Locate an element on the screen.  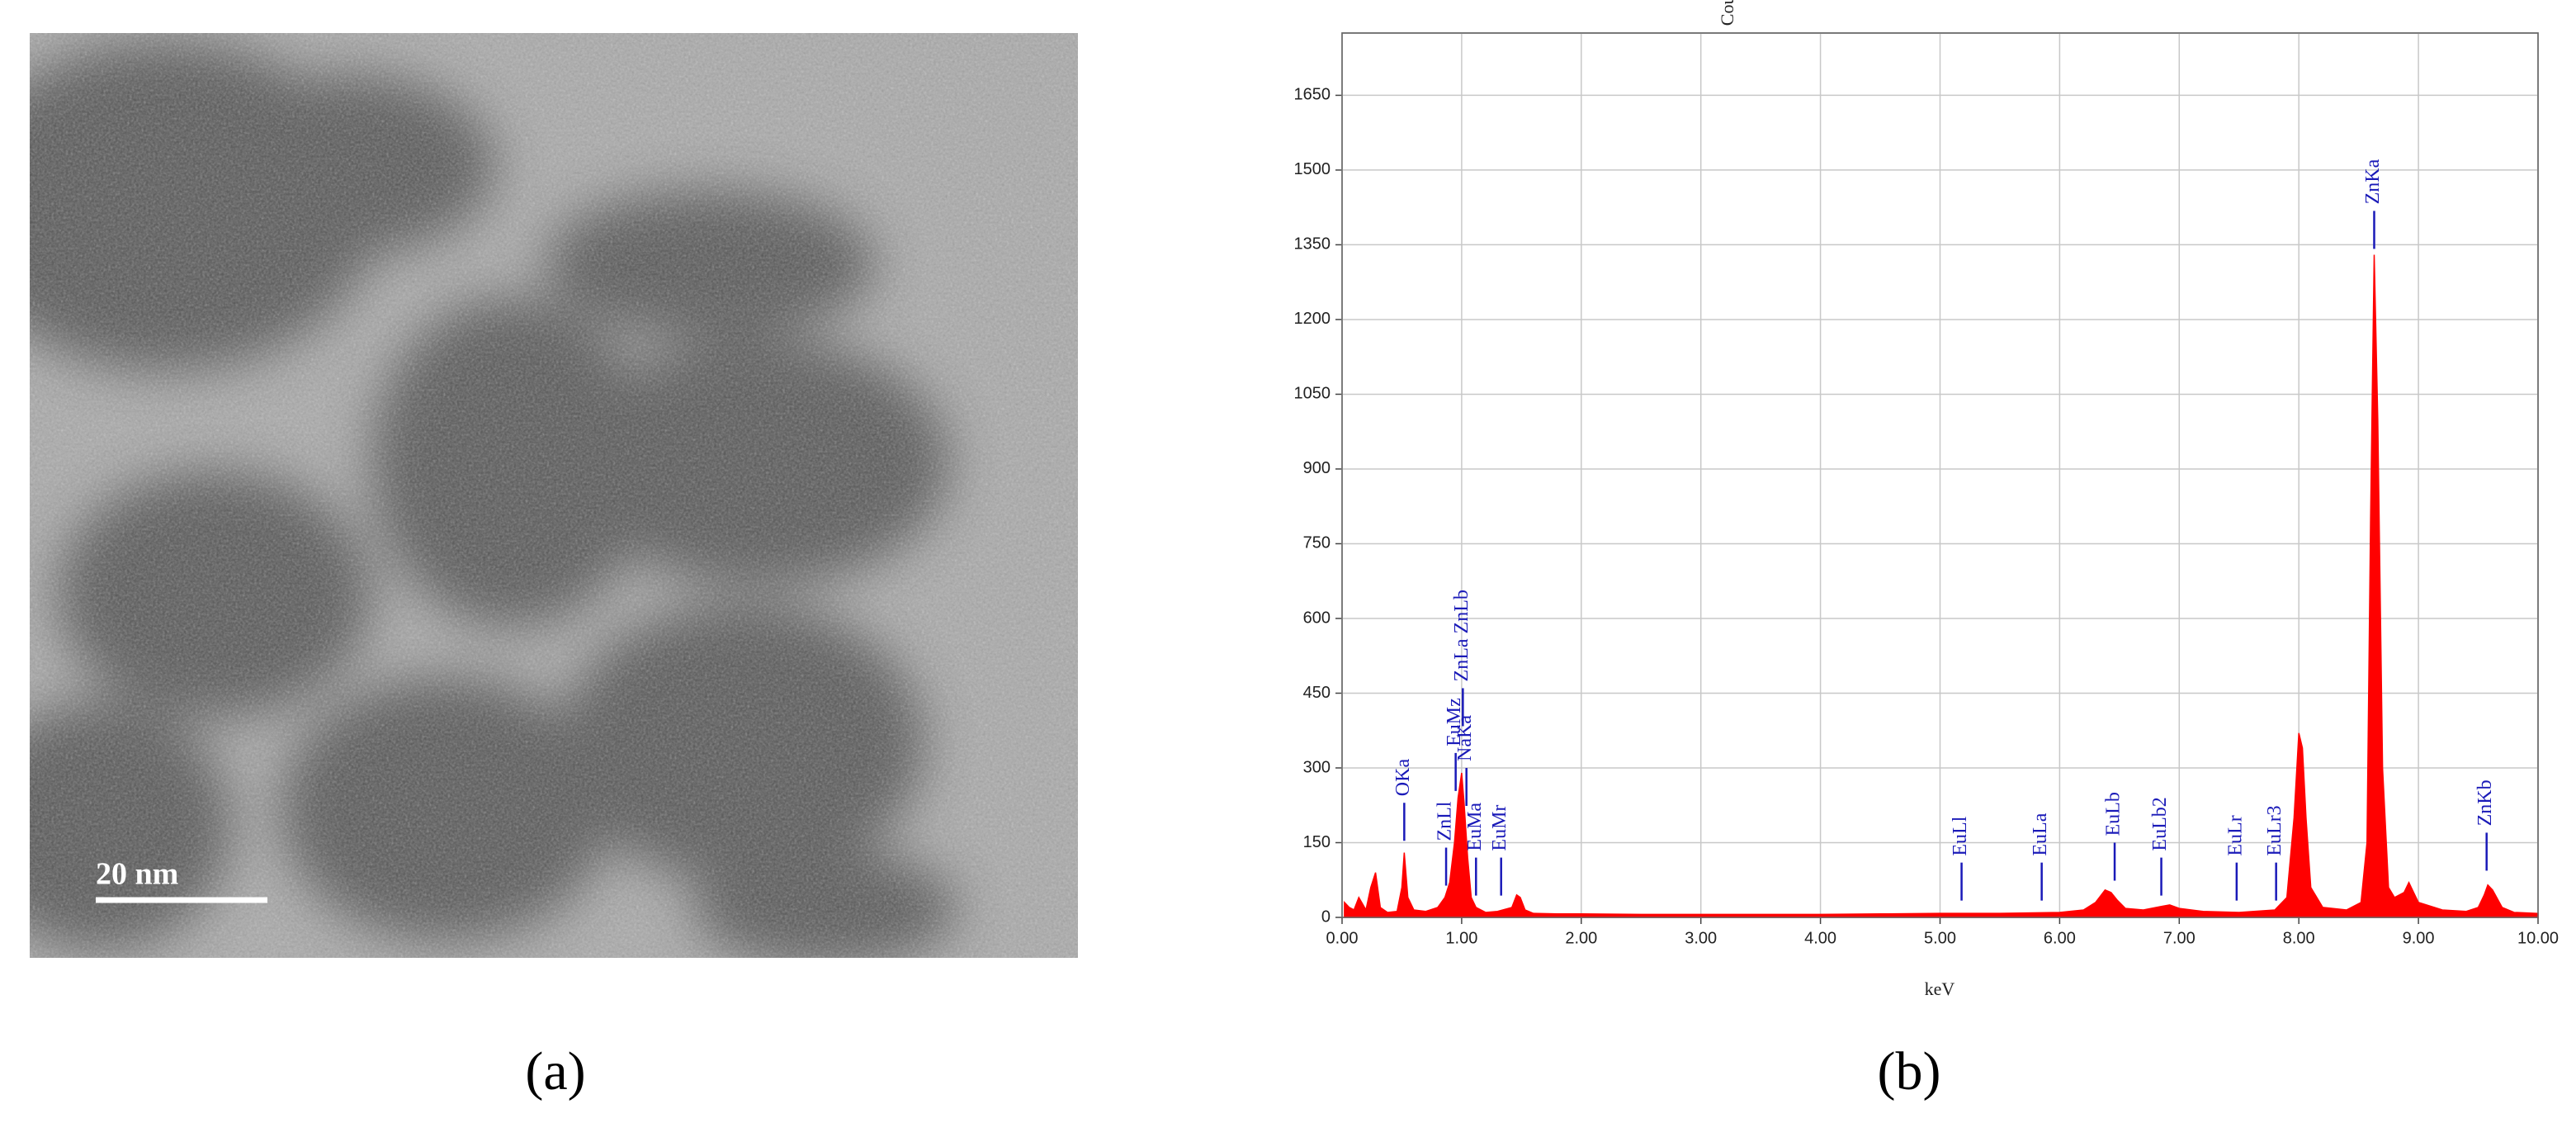
y-tick-label: 750 is located at coordinates (1317, 543).